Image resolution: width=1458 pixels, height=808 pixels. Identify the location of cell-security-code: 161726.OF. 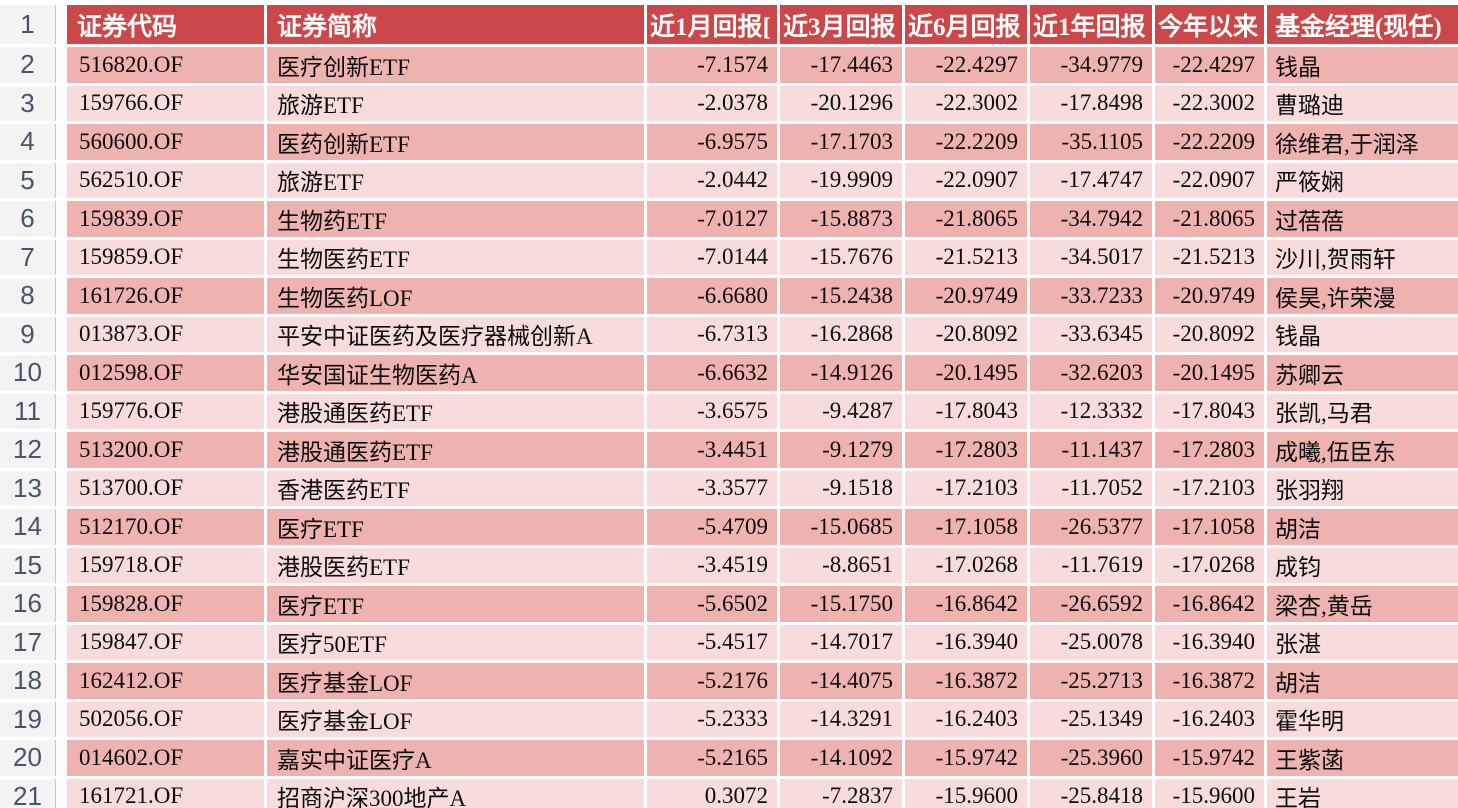
(165, 296).